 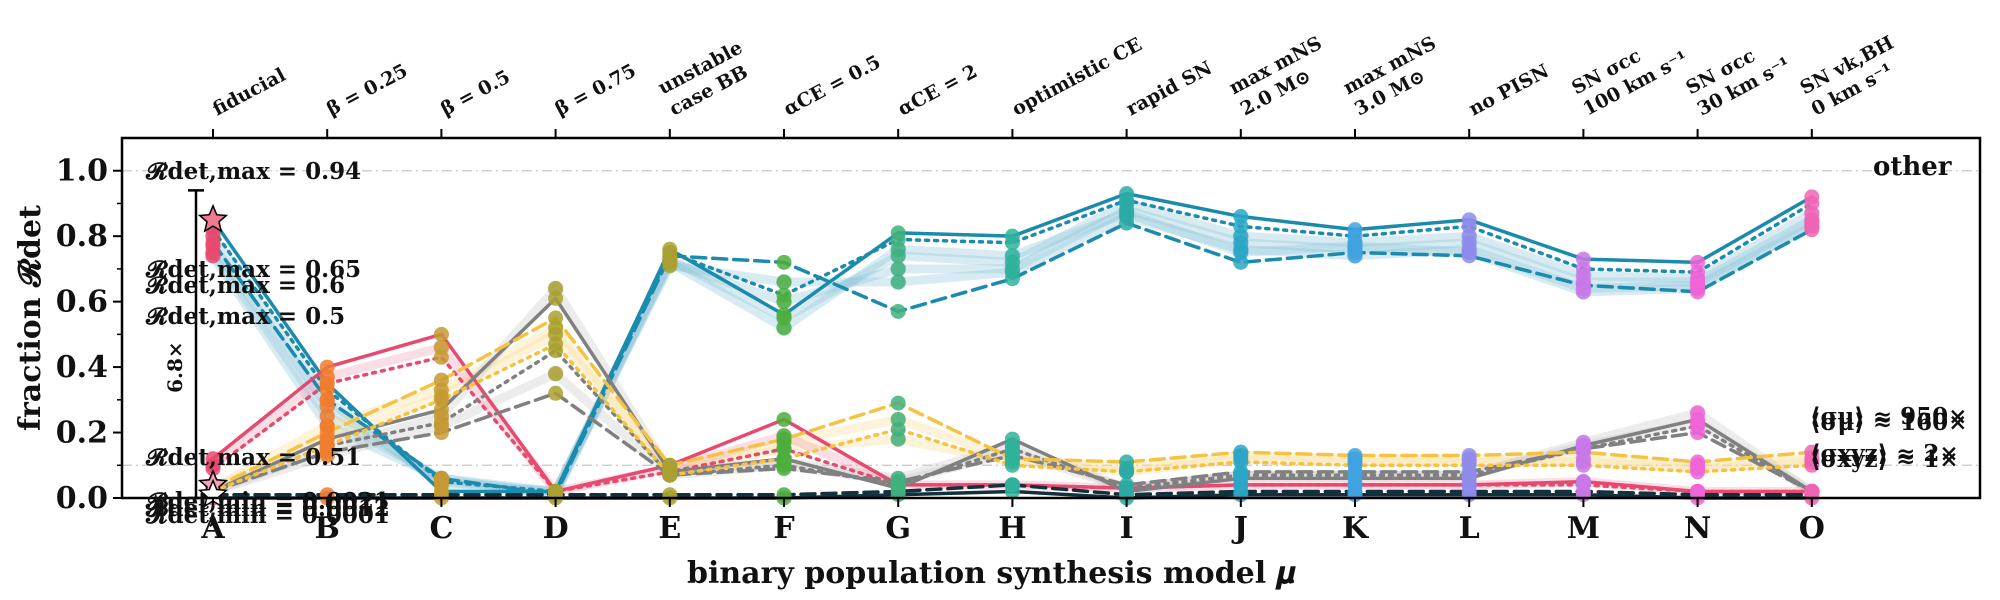 What do you see at coordinates (213, 218) in the screenshot?
I see `star-marker` at bounding box center [213, 218].